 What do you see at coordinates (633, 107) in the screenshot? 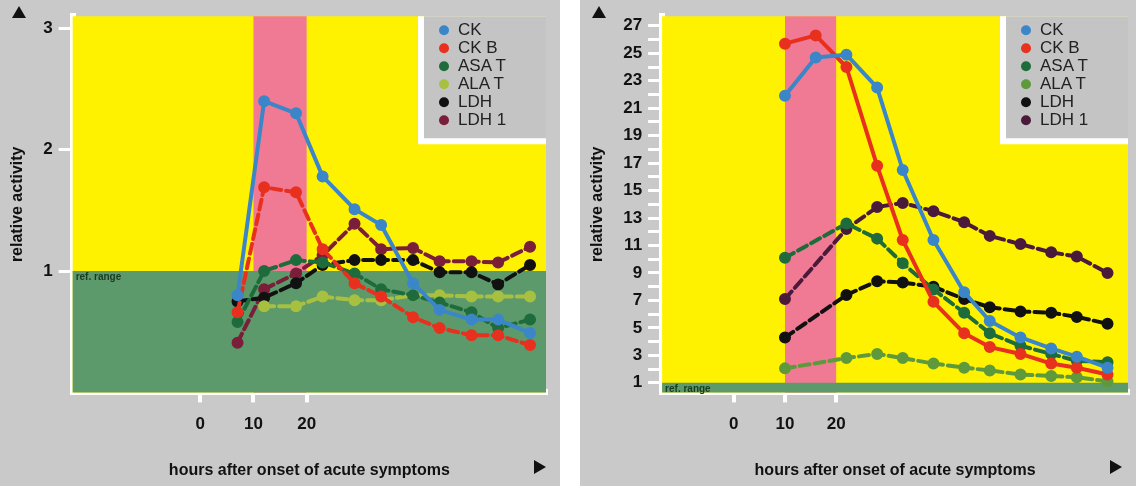
I see `y-tick-label: 21` at bounding box center [633, 107].